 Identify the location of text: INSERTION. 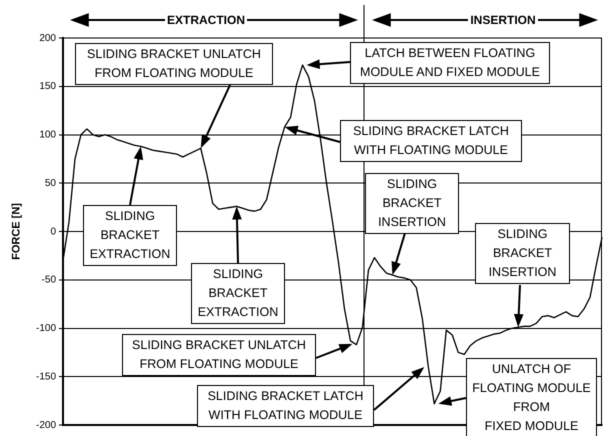
(503, 20).